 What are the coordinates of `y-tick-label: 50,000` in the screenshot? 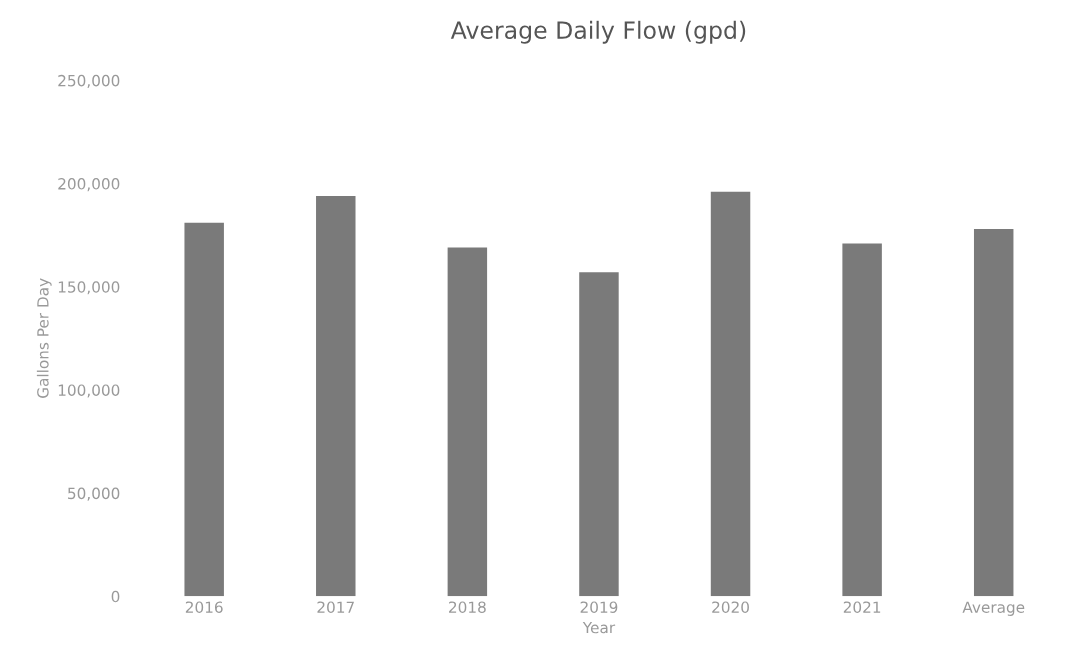 It's located at (94, 494).